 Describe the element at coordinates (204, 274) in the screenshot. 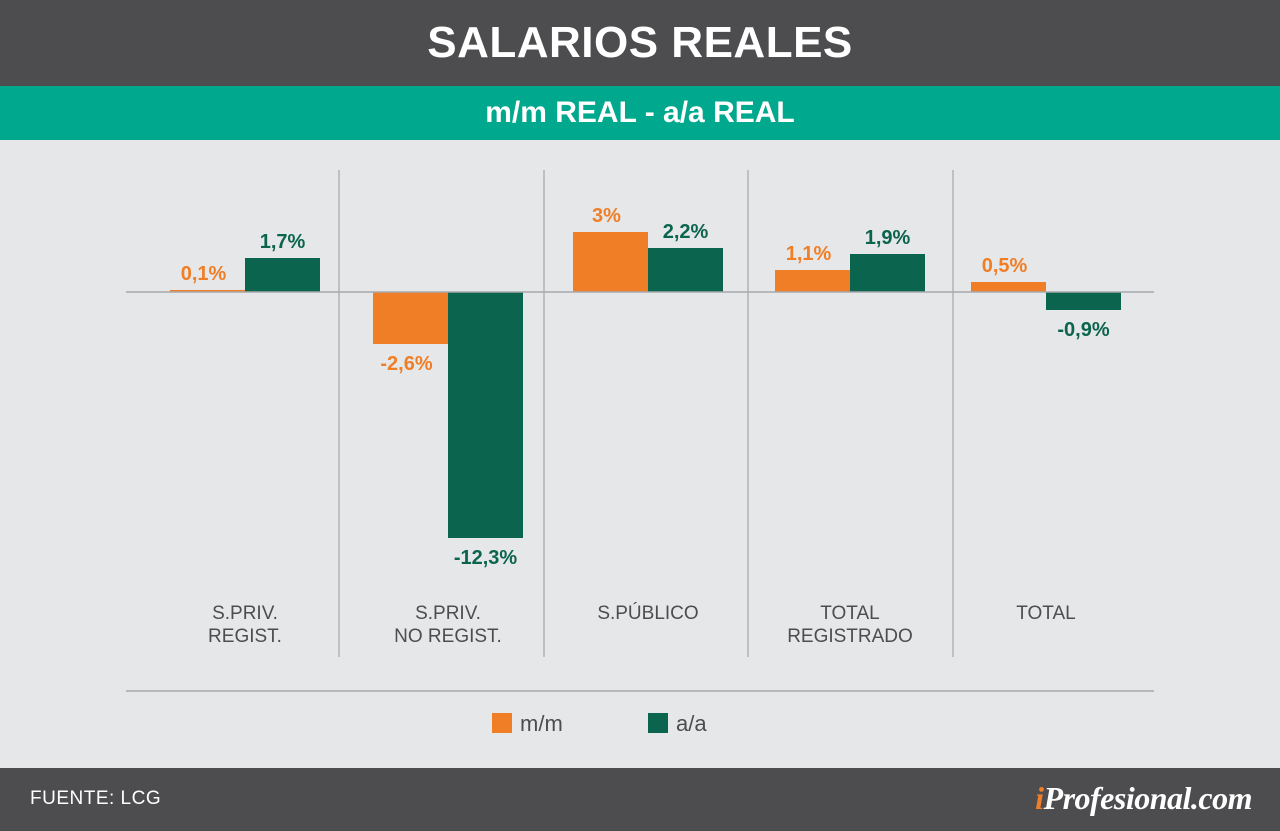

I see `data-label: 0,1%` at that location.